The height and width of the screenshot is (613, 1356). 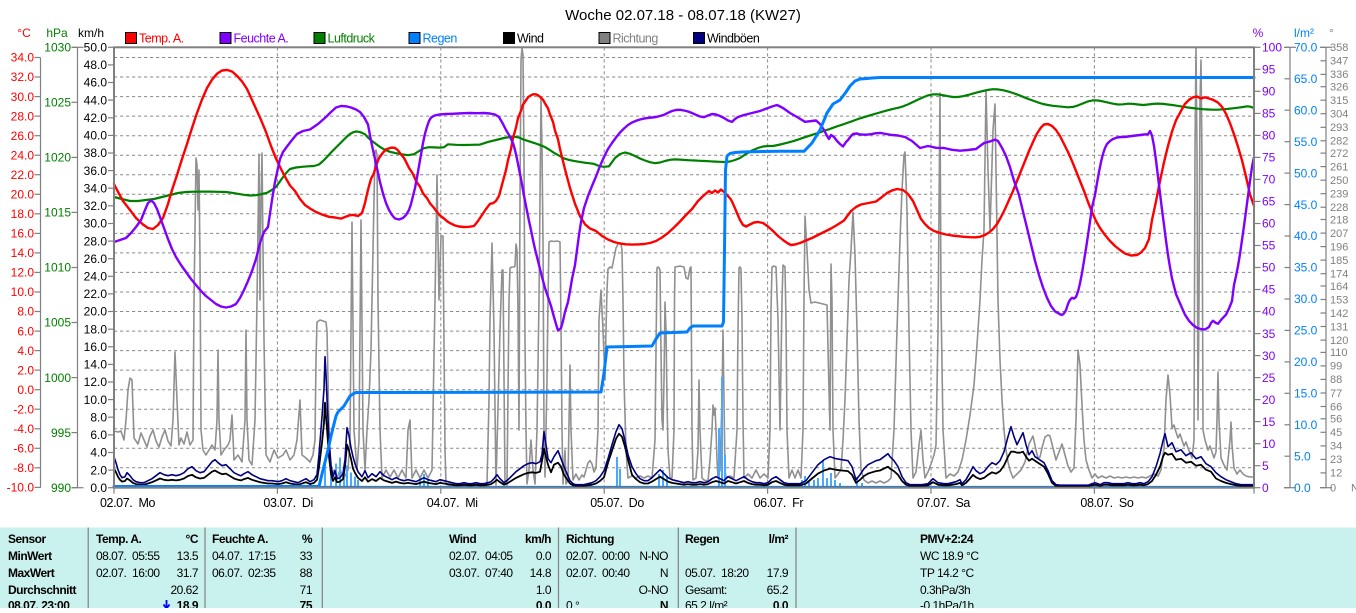 What do you see at coordinates (1306, 173) in the screenshot?
I see `svg-text: 50.0` at bounding box center [1306, 173].